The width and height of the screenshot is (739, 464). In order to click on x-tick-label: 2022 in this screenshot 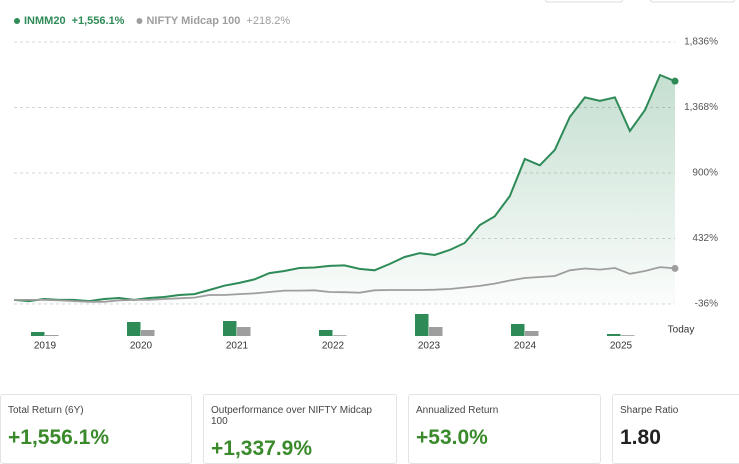, I will do `click(333, 346)`.